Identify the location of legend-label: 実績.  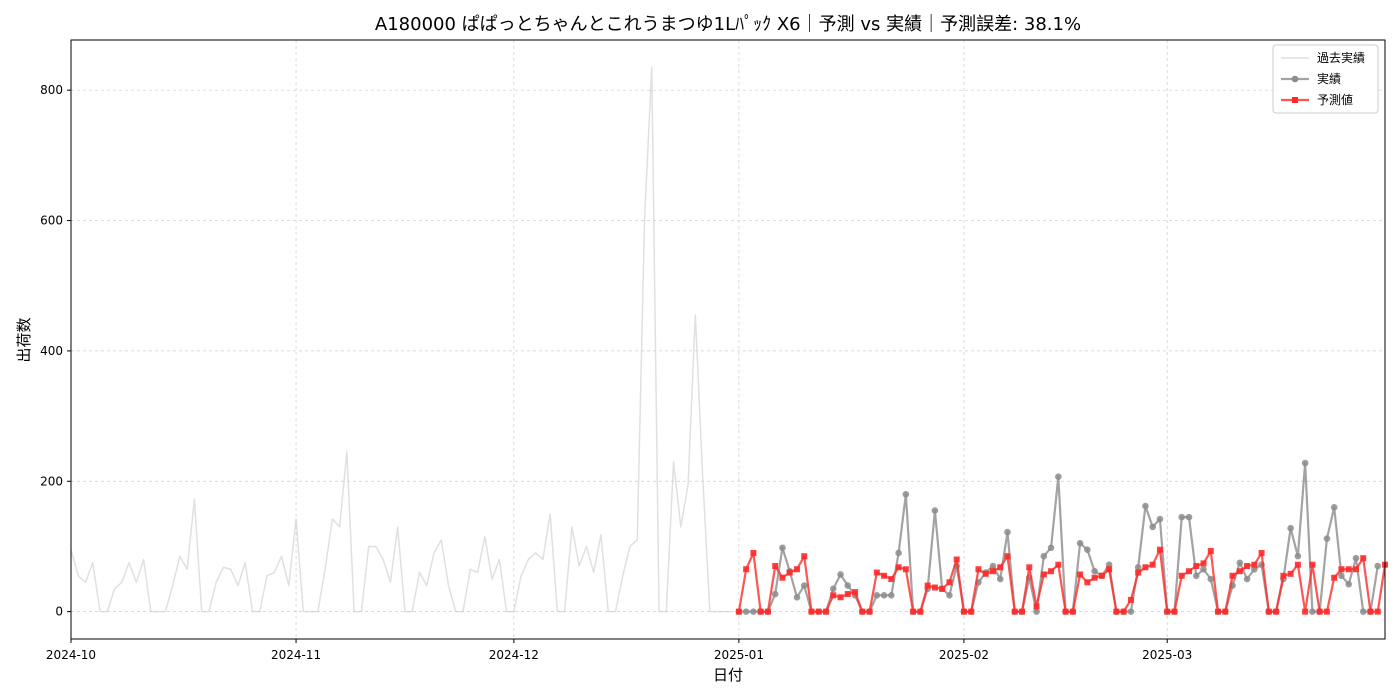
(1329, 78).